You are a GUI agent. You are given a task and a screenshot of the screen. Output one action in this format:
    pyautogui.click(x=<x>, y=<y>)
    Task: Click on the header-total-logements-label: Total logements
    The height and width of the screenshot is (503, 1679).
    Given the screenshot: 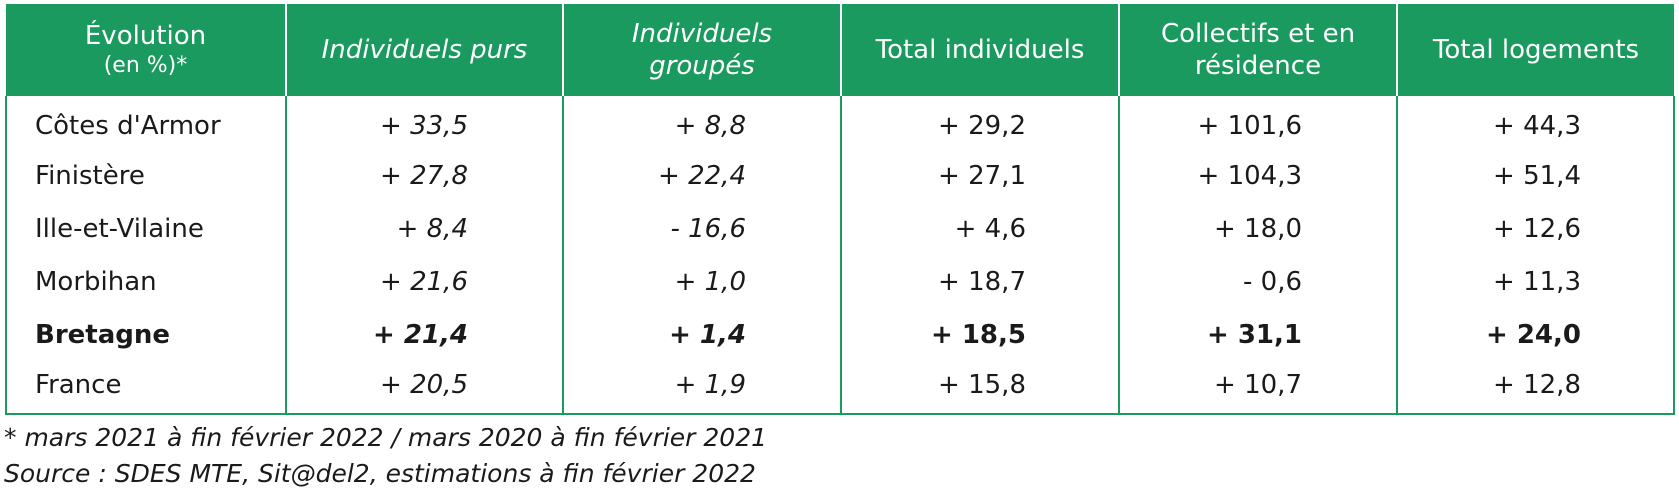 What is the action you would take?
    pyautogui.click(x=1536, y=50)
    